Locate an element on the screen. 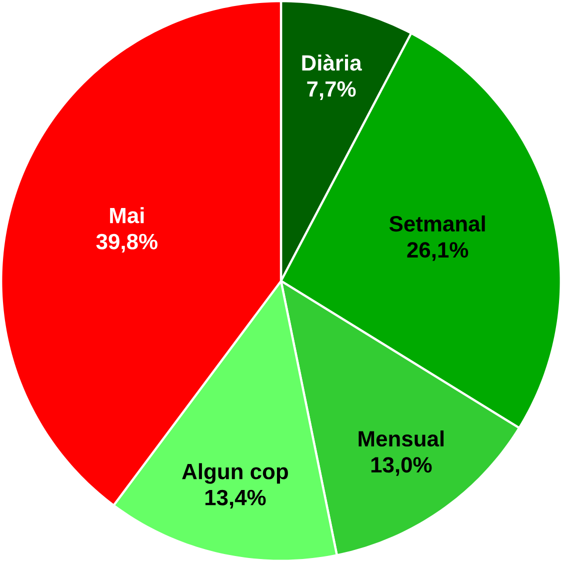 The height and width of the screenshot is (562, 562). data-label: 7,7% is located at coordinates (331, 90).